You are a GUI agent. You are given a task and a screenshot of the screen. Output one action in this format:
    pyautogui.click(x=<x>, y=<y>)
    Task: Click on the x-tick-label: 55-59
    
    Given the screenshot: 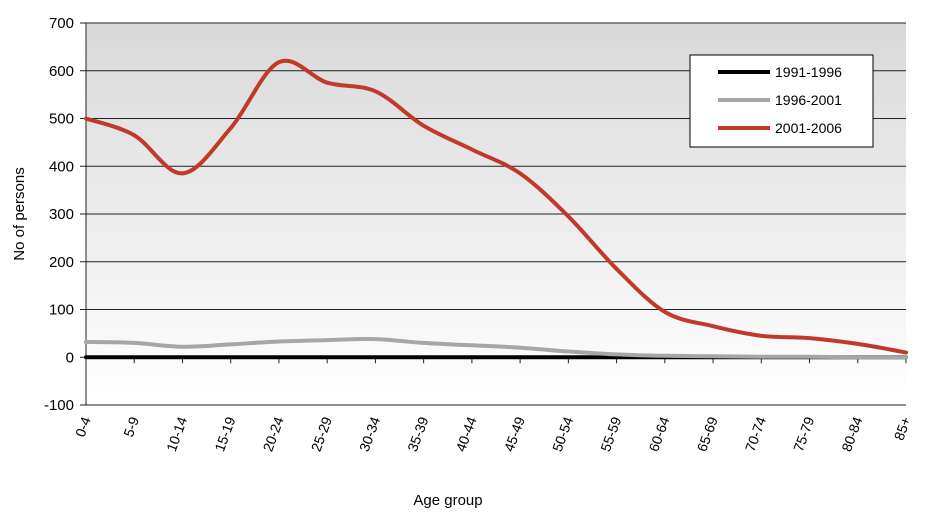 What is the action you would take?
    pyautogui.click(x=610, y=433)
    